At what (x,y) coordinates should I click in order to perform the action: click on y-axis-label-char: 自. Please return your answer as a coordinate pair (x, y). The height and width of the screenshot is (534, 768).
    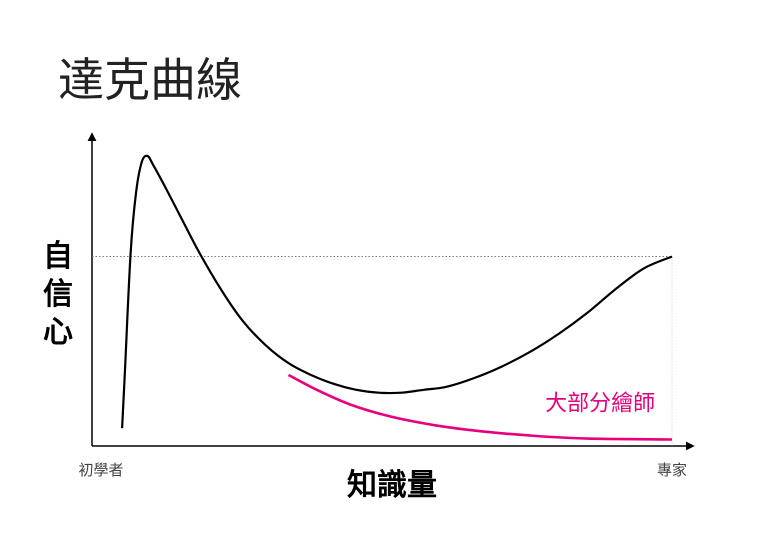
    Looking at the image, I should click on (58, 256).